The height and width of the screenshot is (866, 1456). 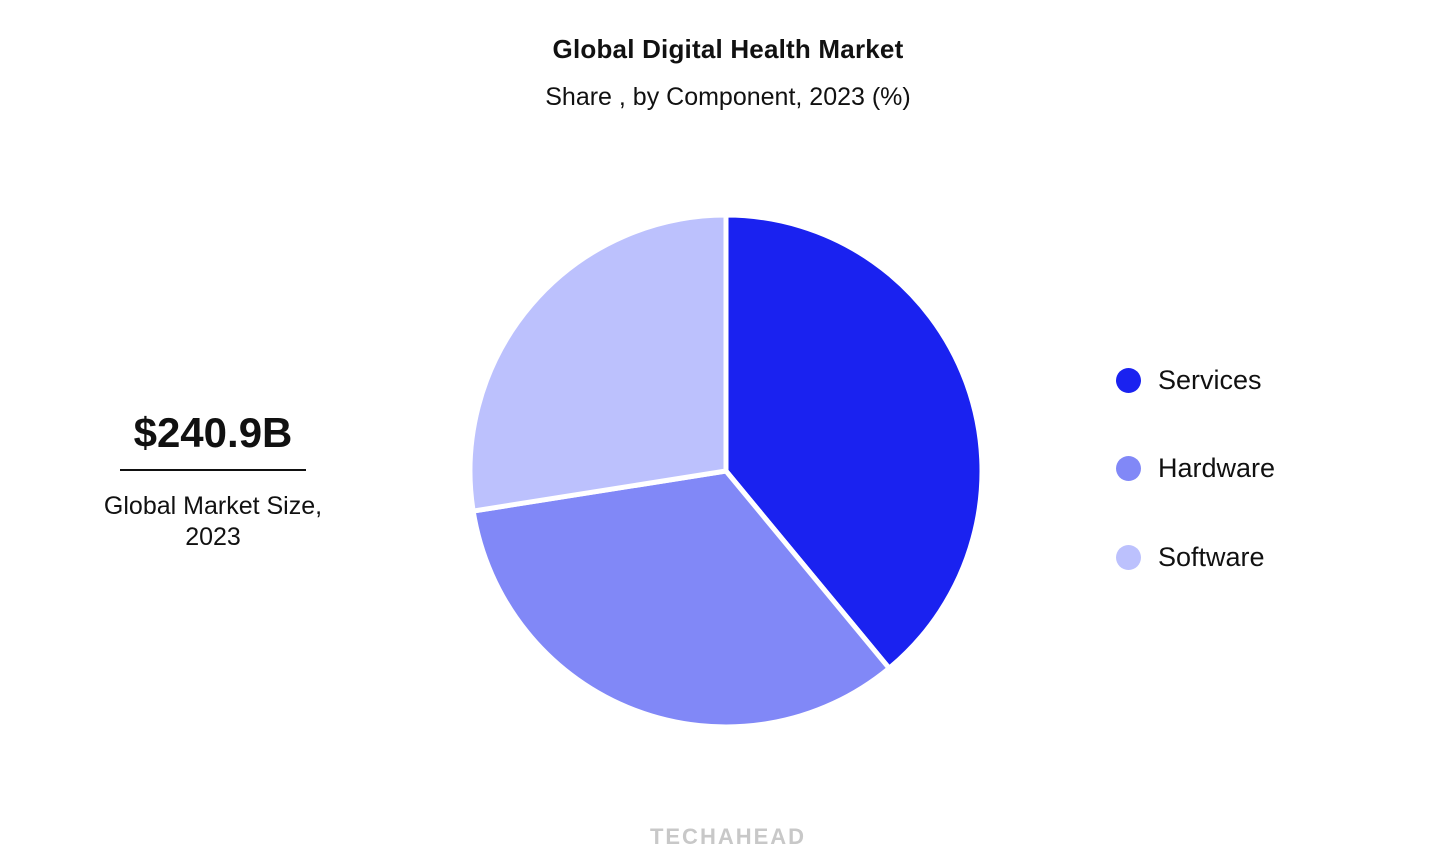 What do you see at coordinates (1128, 557) in the screenshot?
I see `legend-swatch-software` at bounding box center [1128, 557].